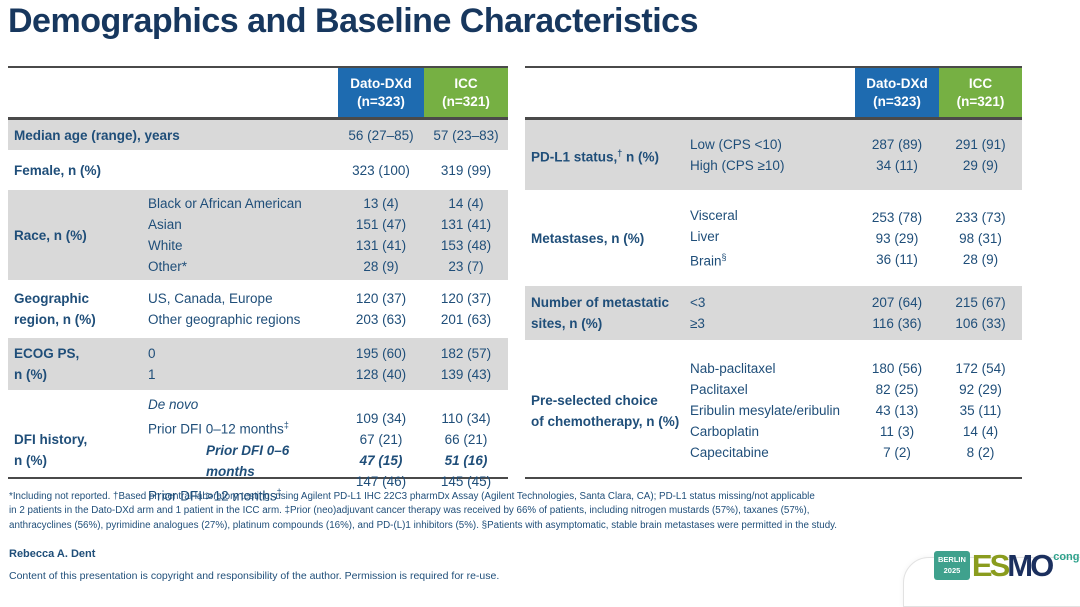 The image size is (1080, 607). Describe the element at coordinates (52, 554) in the screenshot. I see `author-name: Rebecca A. Dent` at that location.